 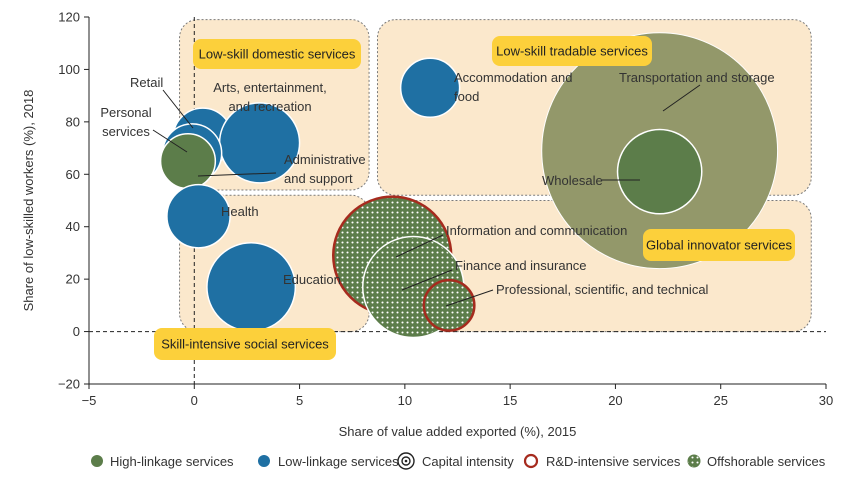 I want to click on x-tick-label: −5, so click(x=89, y=400).